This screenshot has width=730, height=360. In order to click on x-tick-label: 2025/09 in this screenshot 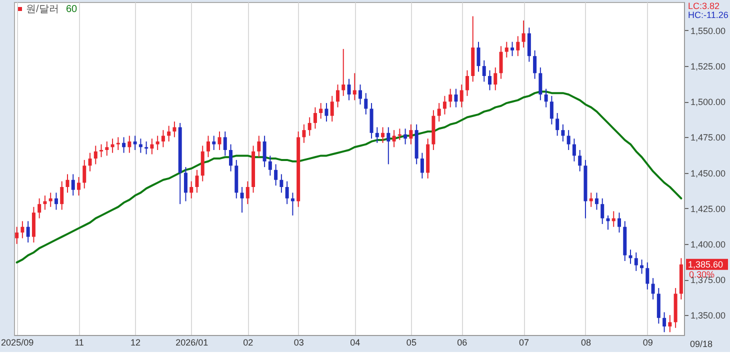, I will do `click(17, 343)`.